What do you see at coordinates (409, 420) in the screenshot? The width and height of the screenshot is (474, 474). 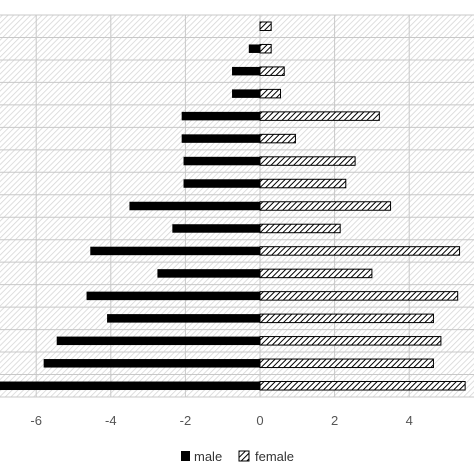 I see `x-tick-label-5: 4` at bounding box center [409, 420].